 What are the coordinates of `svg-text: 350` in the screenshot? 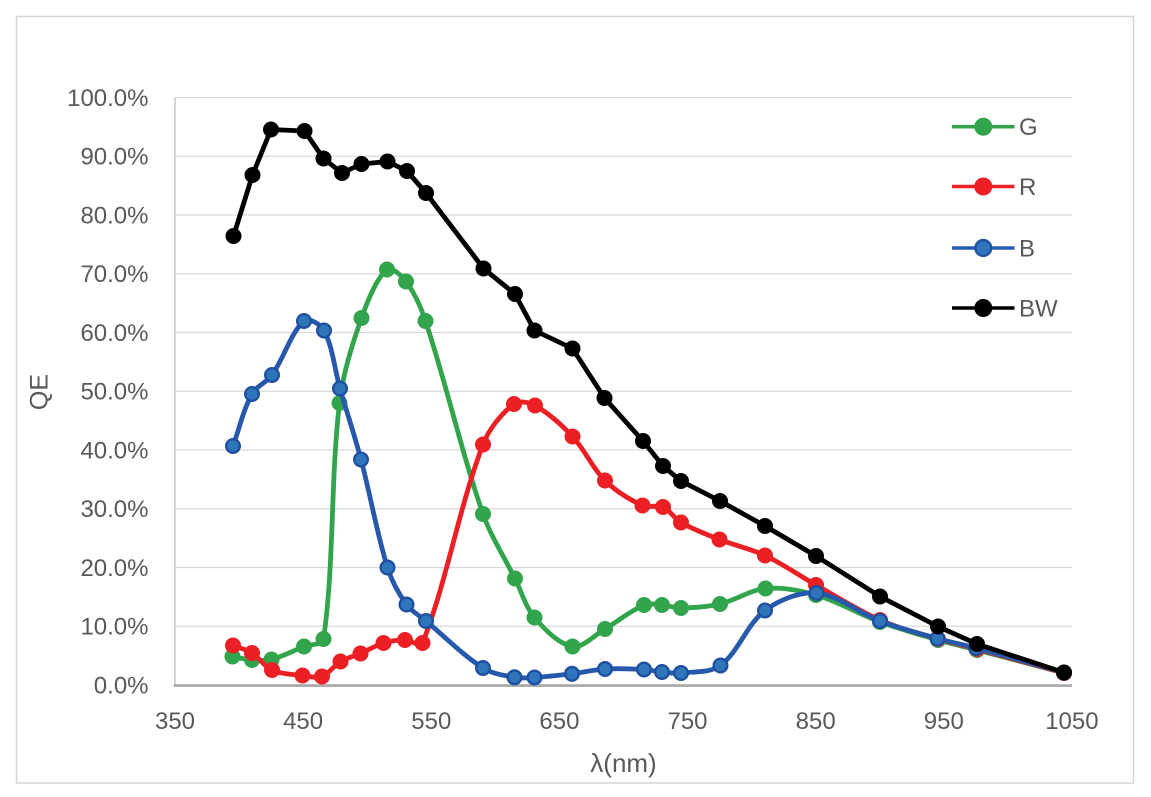 It's located at (175, 721).